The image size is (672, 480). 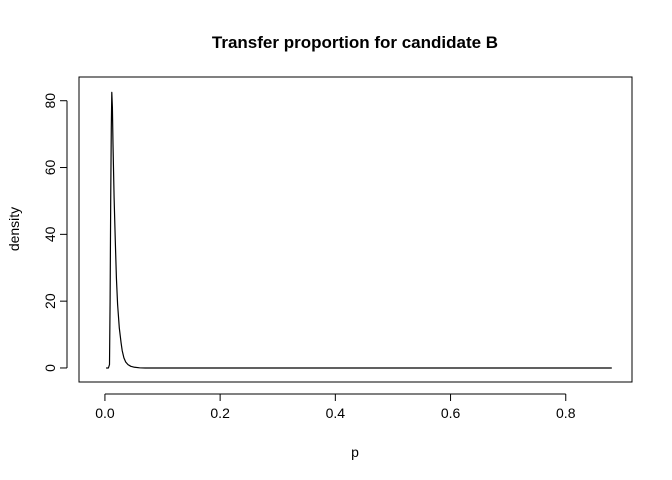 I want to click on x-axis-title: p, so click(x=355, y=452).